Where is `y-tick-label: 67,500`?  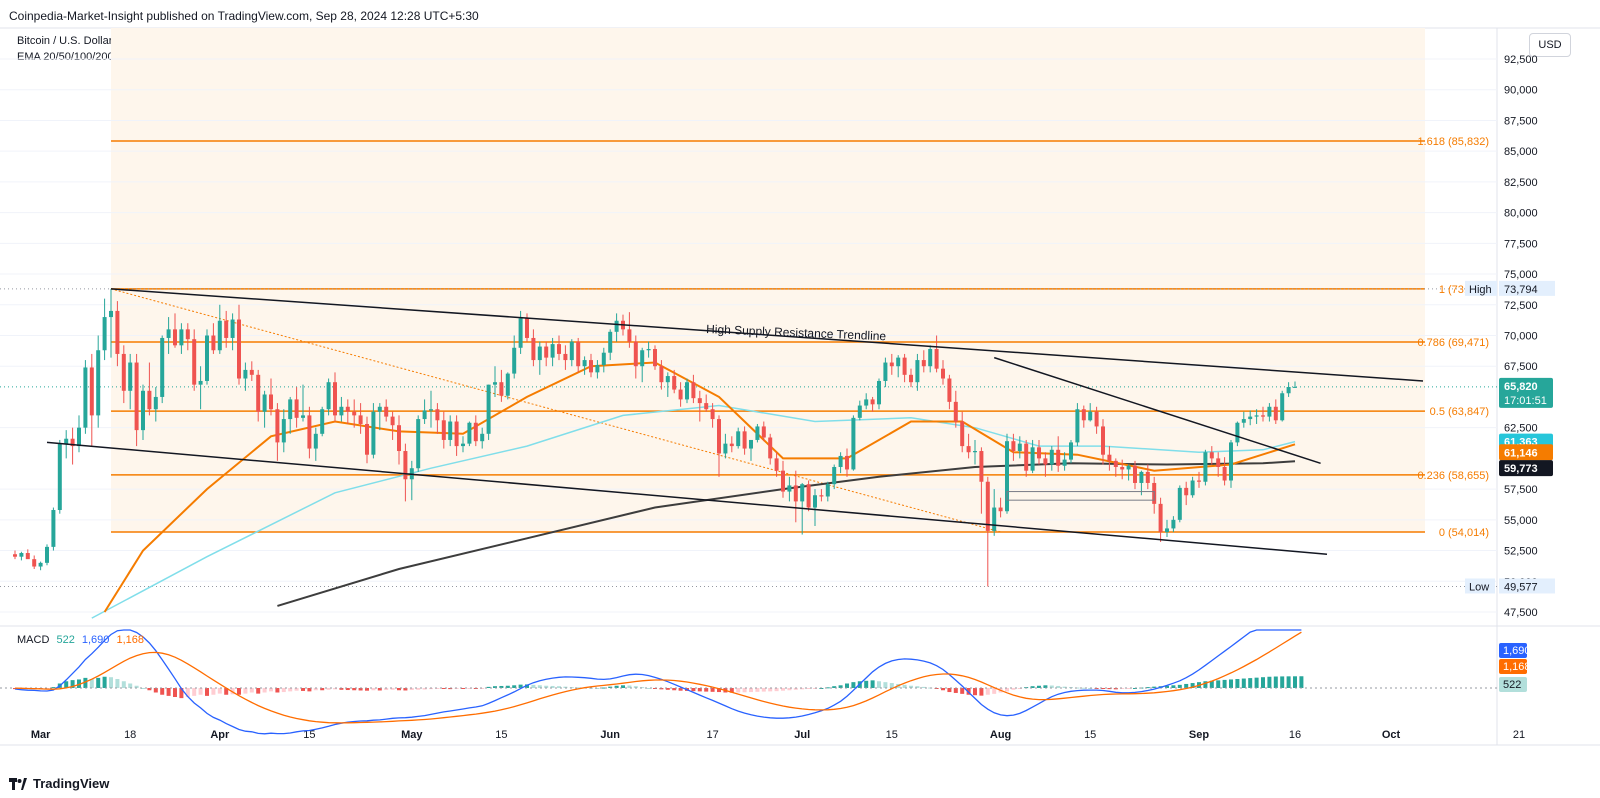 y-tick-label: 67,500 is located at coordinates (1521, 367).